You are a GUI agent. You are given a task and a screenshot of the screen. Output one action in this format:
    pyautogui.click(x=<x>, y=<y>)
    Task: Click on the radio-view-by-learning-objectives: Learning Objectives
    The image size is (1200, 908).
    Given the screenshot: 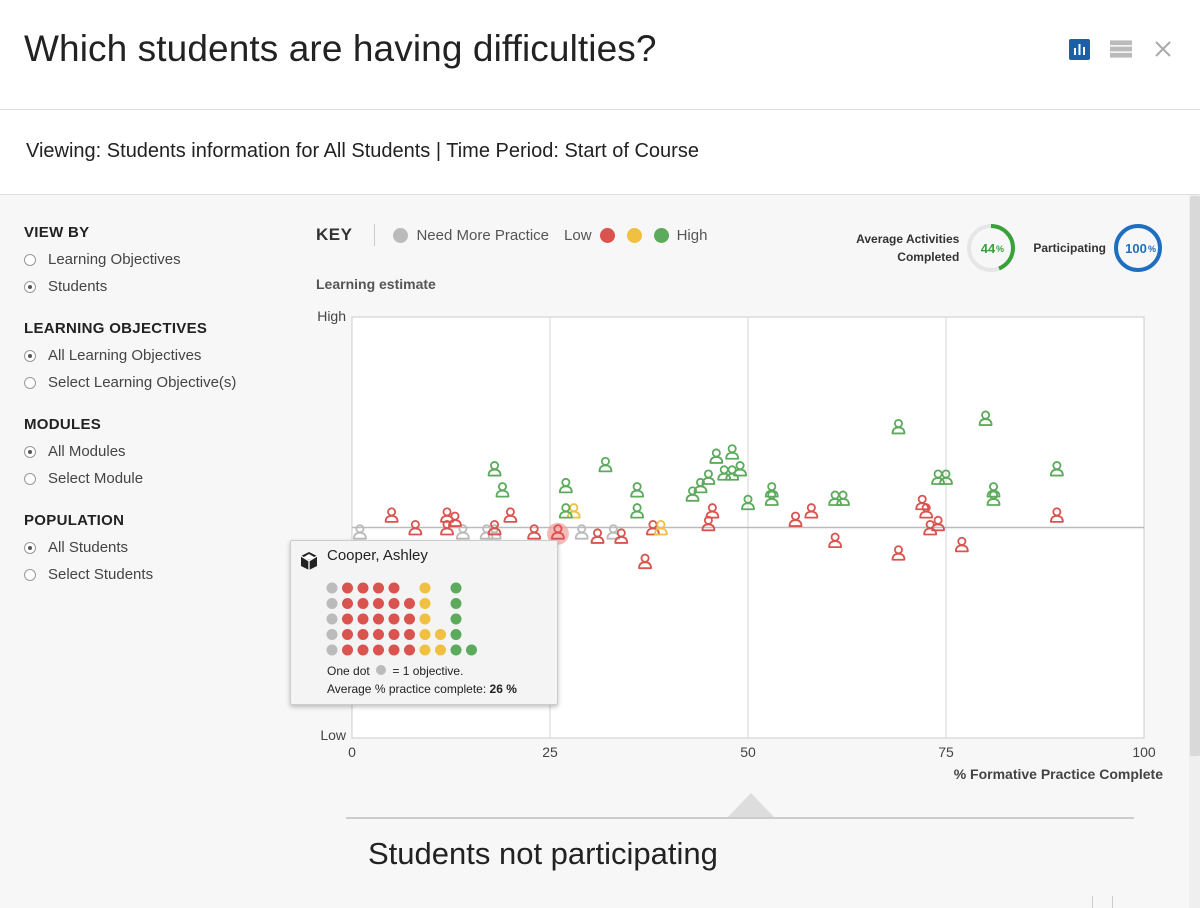 What is the action you would take?
    pyautogui.click(x=149, y=259)
    